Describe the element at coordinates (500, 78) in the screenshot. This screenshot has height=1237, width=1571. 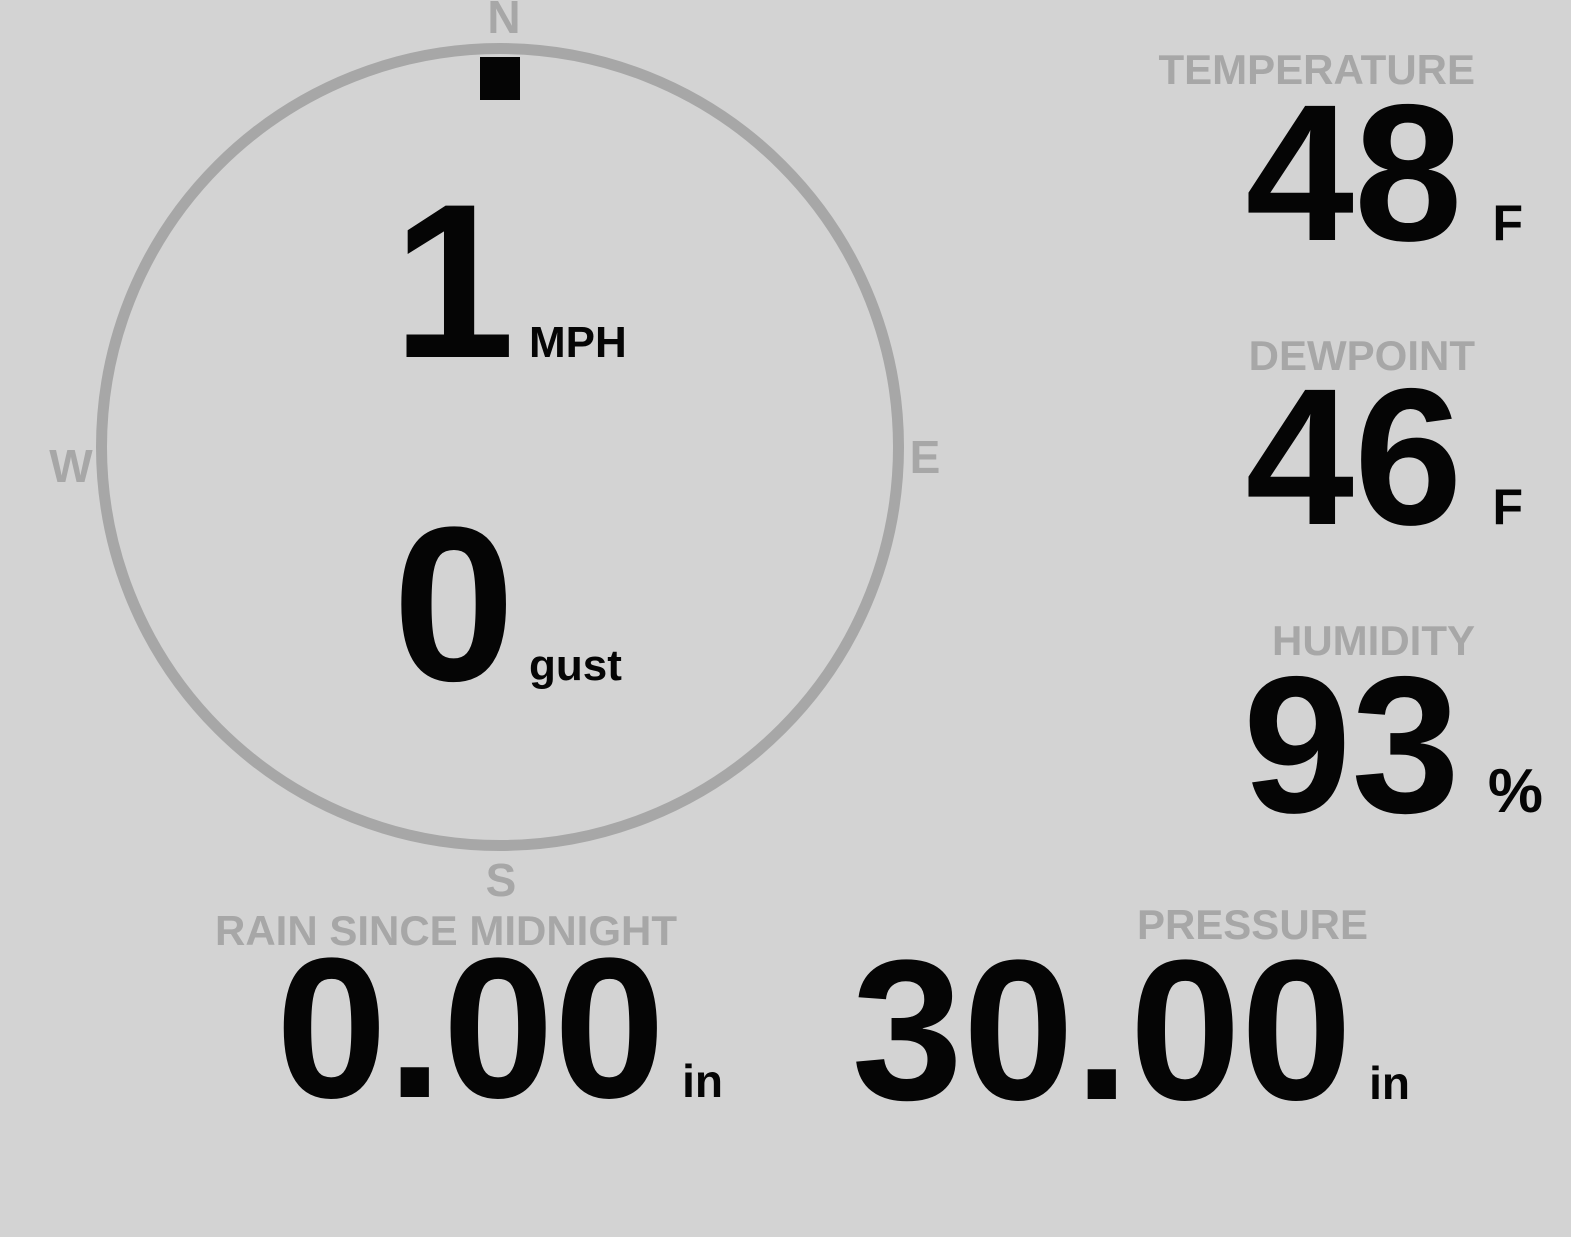
I see `wind-direction-marker-icon` at that location.